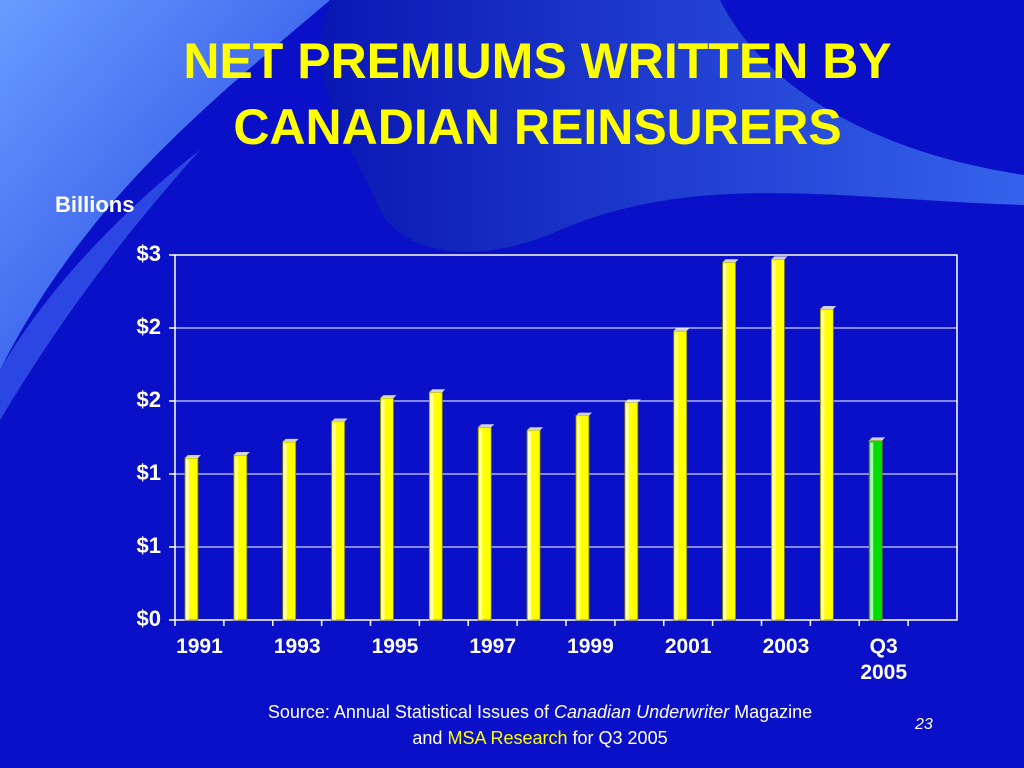 This screenshot has height=768, width=1024. I want to click on source-highlight: MSA Research, so click(507, 738).